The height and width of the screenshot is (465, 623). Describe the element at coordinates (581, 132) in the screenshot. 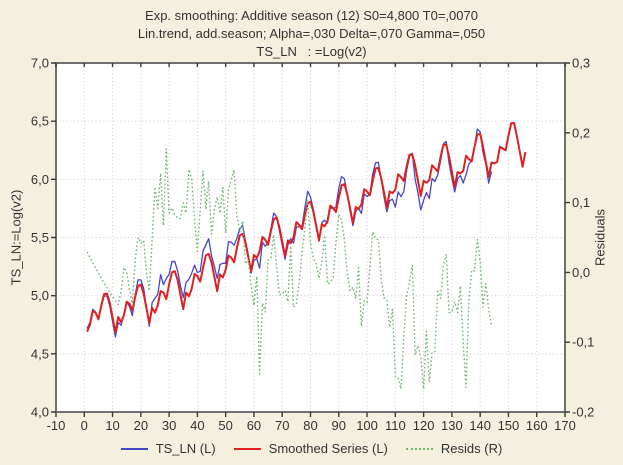

I see `y-right-tick-label: 0,2` at that location.